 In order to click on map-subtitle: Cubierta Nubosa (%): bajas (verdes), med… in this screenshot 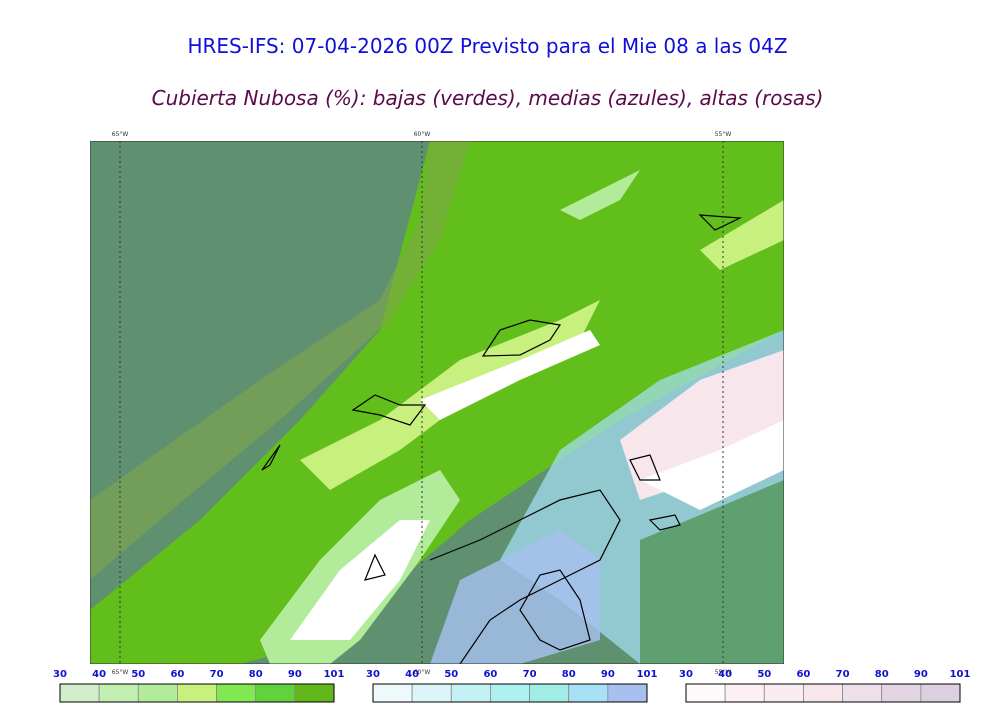, I will do `click(487, 98)`.